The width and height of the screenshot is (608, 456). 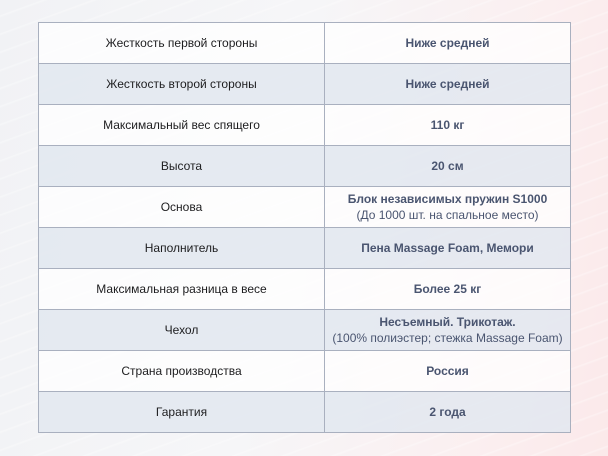 I want to click on spec-label: Гарантия, so click(x=181, y=412).